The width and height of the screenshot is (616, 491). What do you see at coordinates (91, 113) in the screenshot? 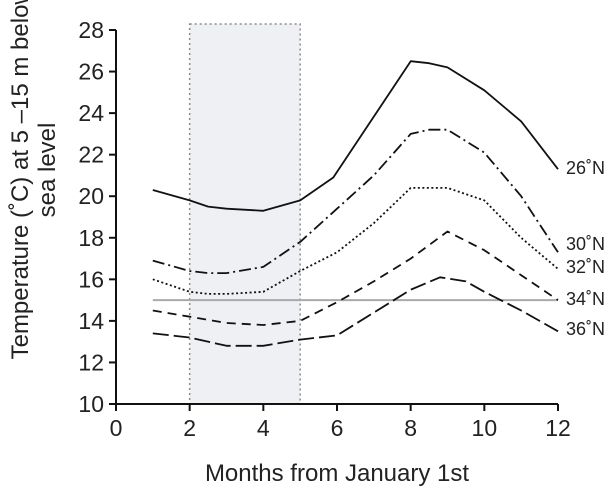
I see `y-tick-label: 24` at bounding box center [91, 113].